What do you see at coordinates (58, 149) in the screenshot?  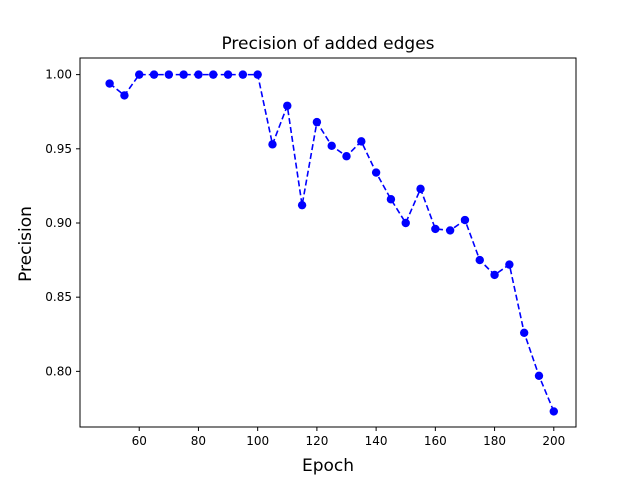 I see `y-tick-label: 0.95` at bounding box center [58, 149].